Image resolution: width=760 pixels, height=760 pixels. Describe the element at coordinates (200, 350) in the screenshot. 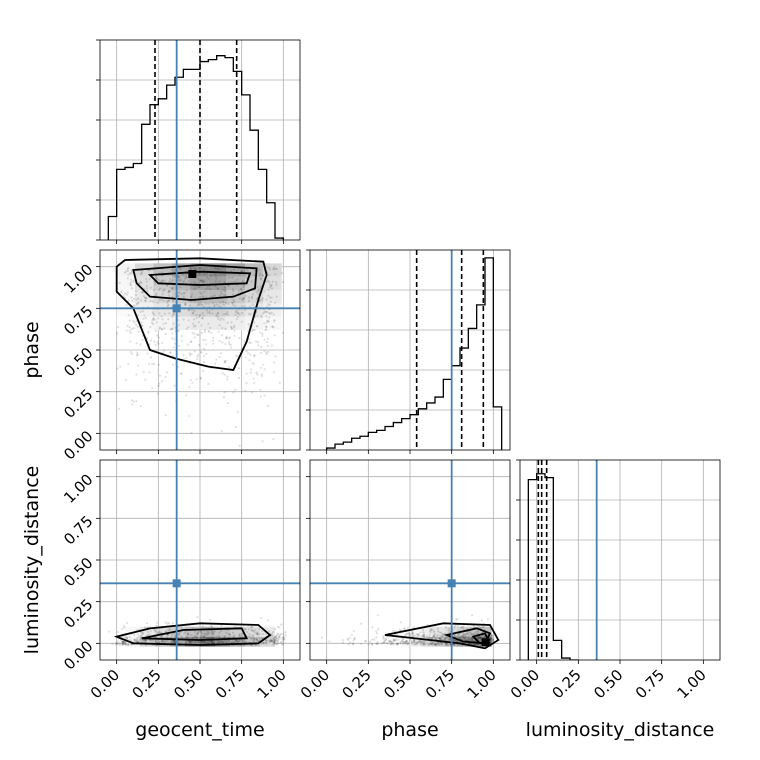

I see `panel-content` at that location.